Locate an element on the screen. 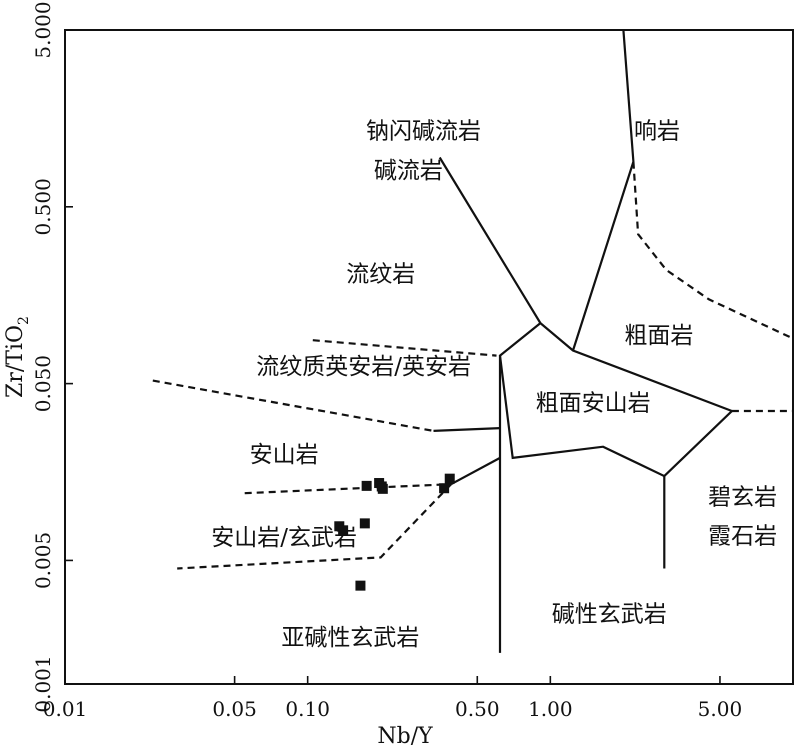 The width and height of the screenshot is (800, 750). y-axis-label: Zr/TiO2 is located at coordinates (17, 357).